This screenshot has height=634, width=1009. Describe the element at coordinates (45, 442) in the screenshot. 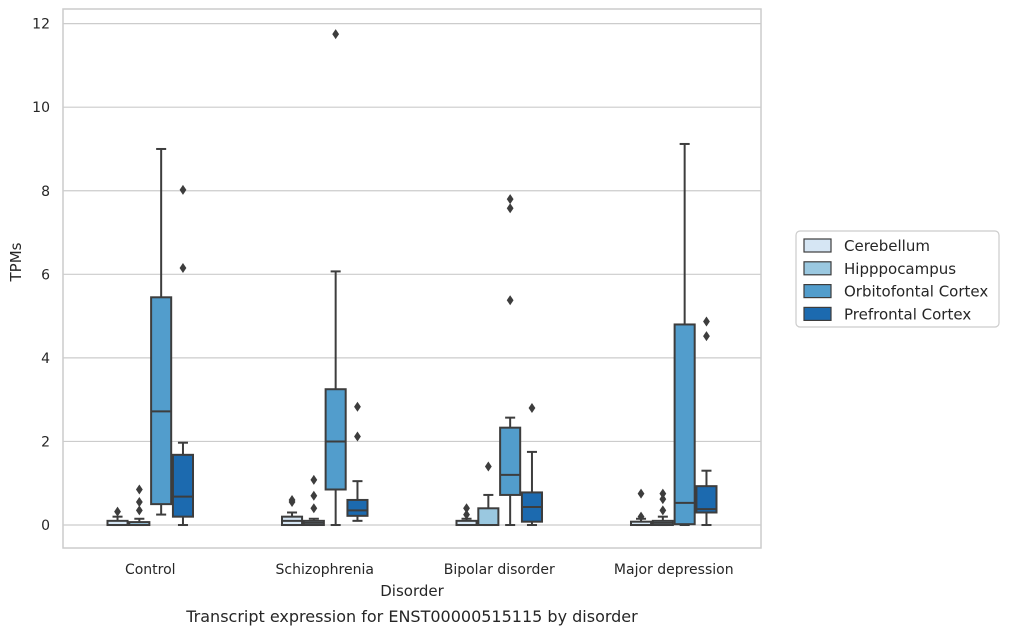

I see `y-tick-label: 2` at that location.